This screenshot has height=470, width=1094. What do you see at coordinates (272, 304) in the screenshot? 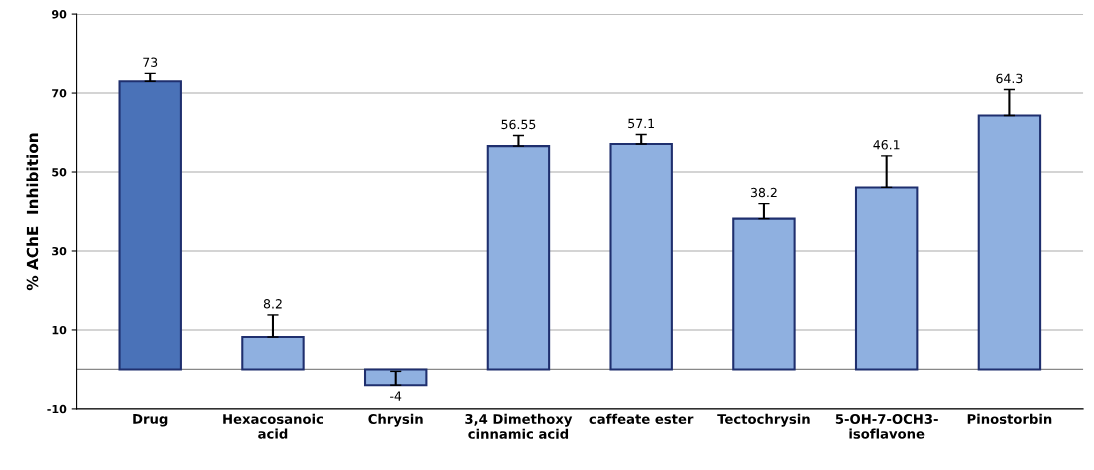
I see `data-label: 8.2` at bounding box center [272, 304].